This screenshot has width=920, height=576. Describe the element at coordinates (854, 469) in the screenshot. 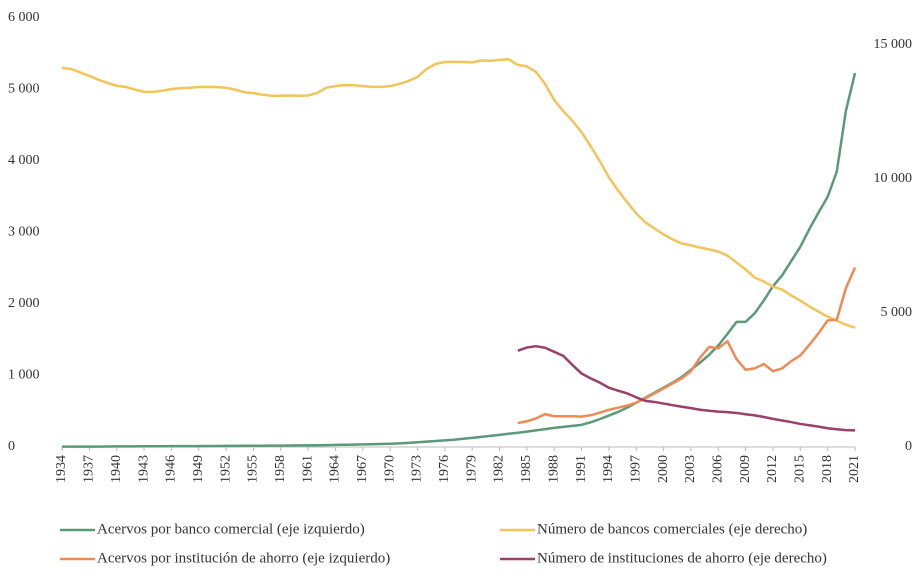

I see `x-tick-label: 2021` at that location.